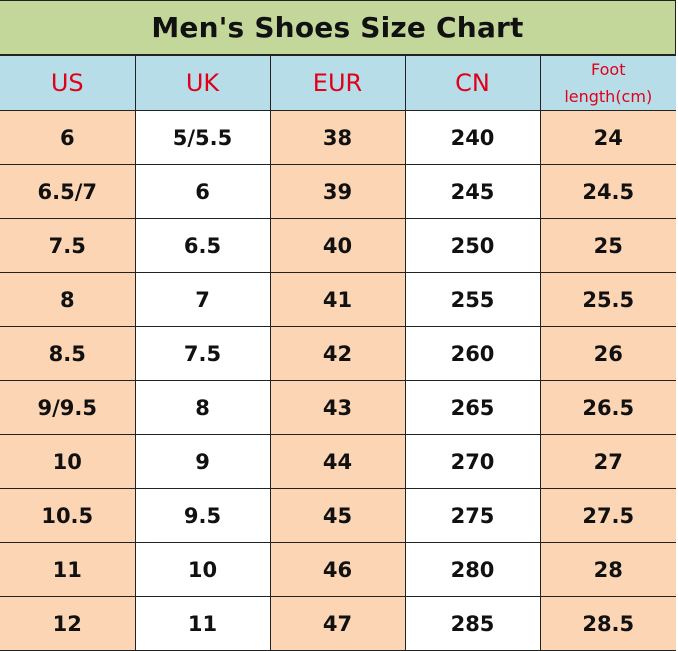  Describe the element at coordinates (68, 407) in the screenshot. I see `cell-us: 9/9.5` at that location.